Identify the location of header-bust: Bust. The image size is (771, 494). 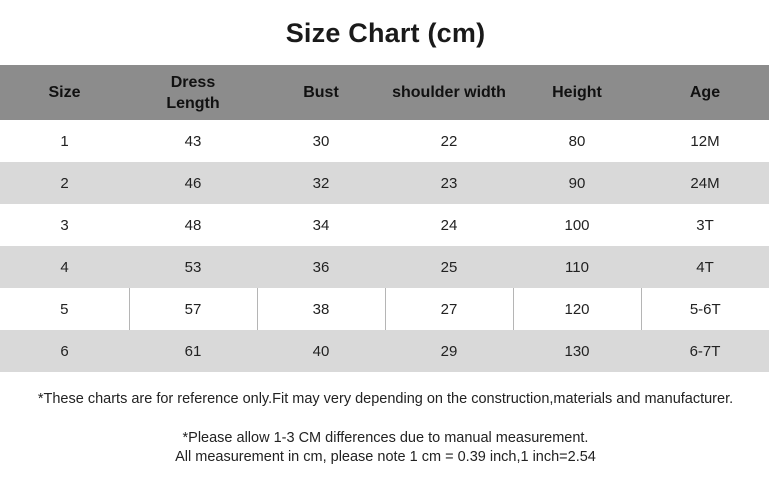
(321, 92).